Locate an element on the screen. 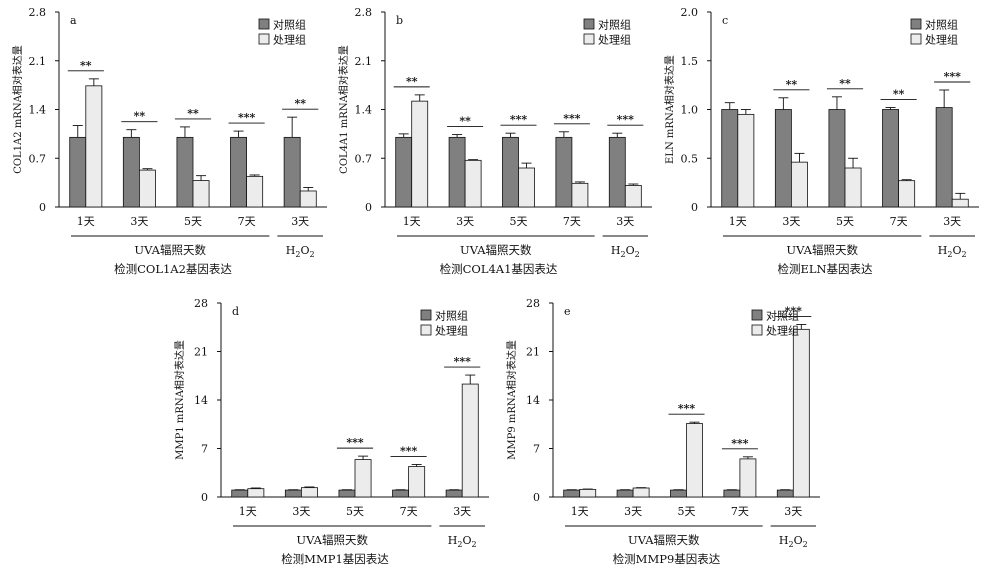 This screenshot has width=992, height=572. y-tick-label: 1.4 is located at coordinates (38, 110).